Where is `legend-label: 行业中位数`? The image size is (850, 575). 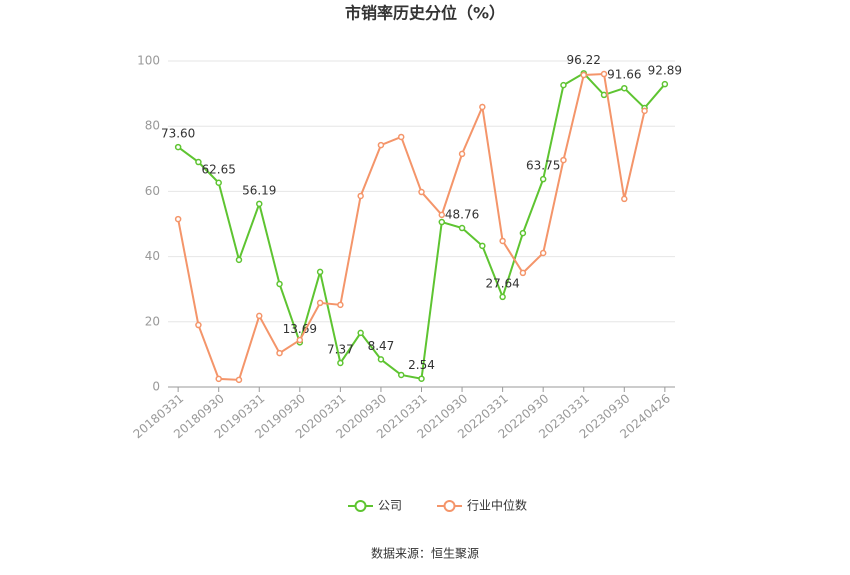 legend-label: 行业中位数 is located at coordinates (497, 505).